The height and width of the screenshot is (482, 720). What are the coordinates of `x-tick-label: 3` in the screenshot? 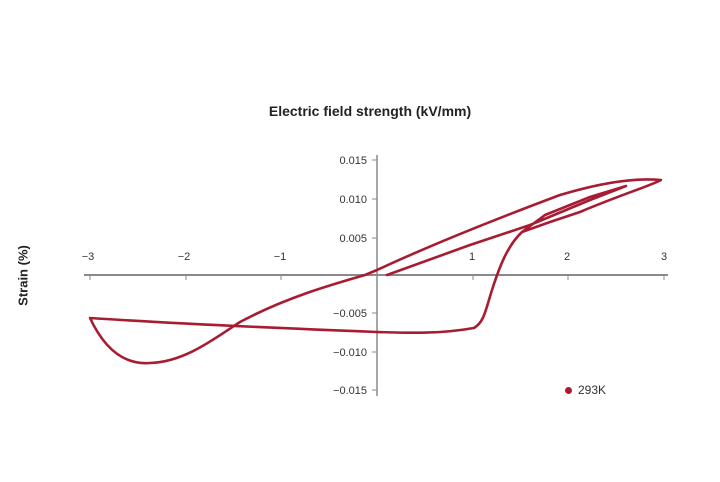 It's located at (664, 257).